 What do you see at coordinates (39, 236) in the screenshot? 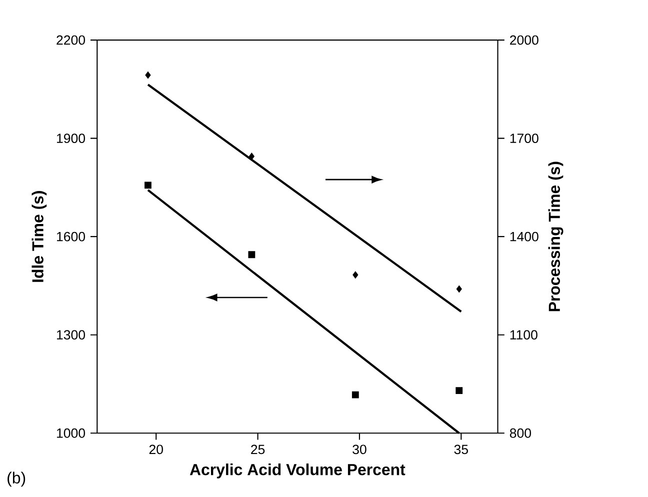
I see `y-axis-title: Idle Time (s)` at bounding box center [39, 236].